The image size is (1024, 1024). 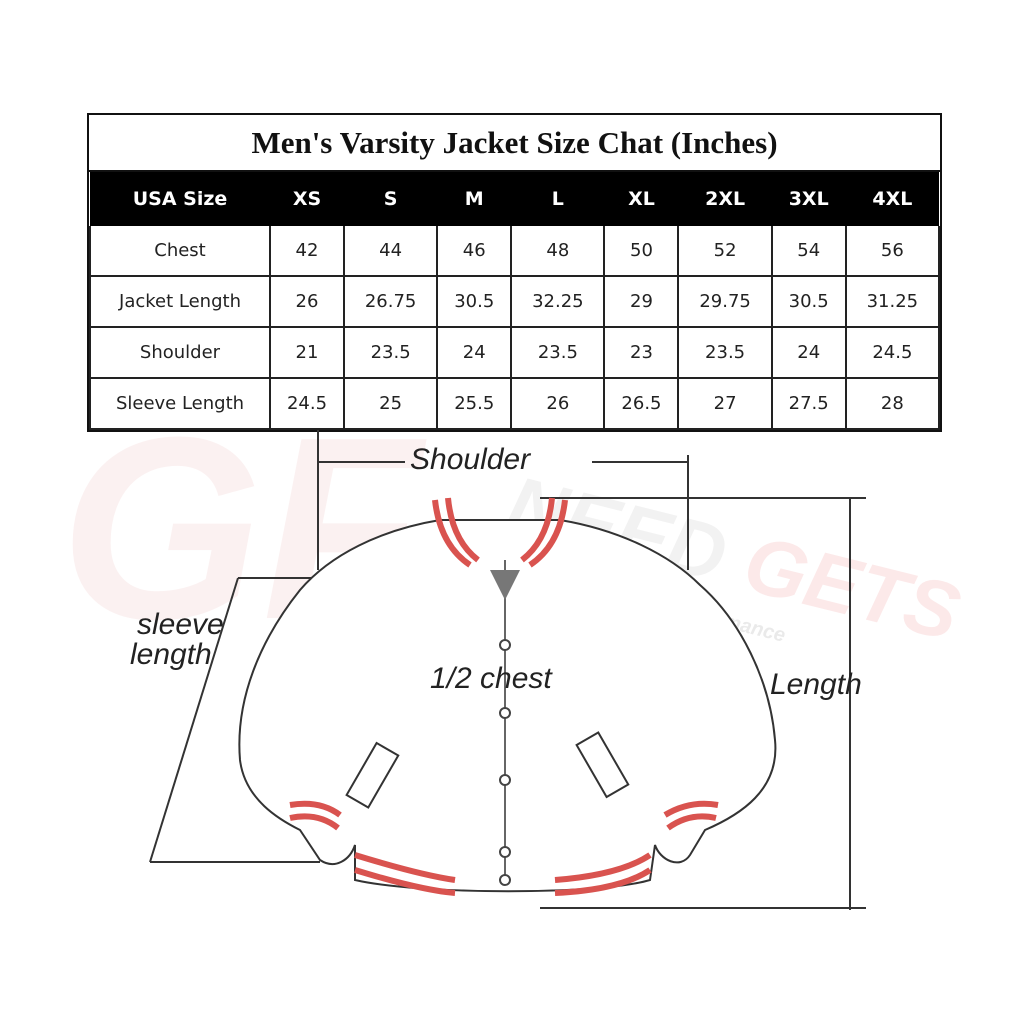 What do you see at coordinates (180, 352) in the screenshot?
I see `row-label: Shoulder` at bounding box center [180, 352].